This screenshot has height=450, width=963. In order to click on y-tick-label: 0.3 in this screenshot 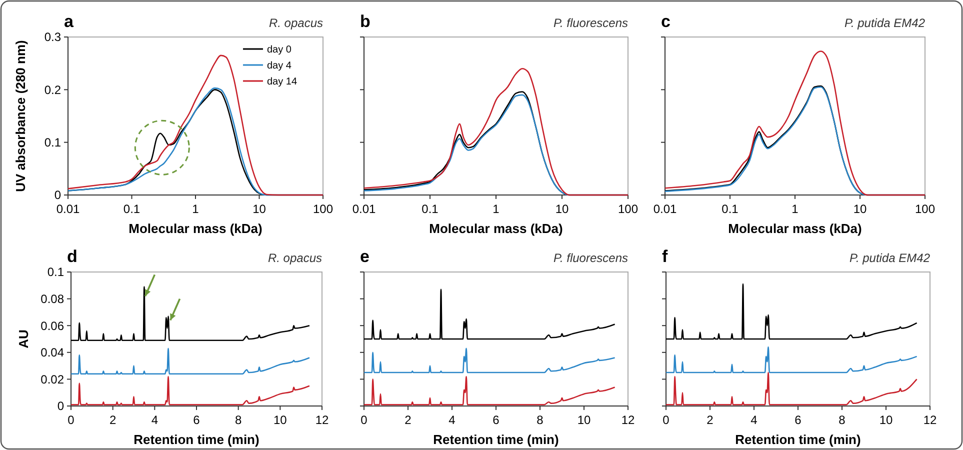, I will do `click(53, 37)`.